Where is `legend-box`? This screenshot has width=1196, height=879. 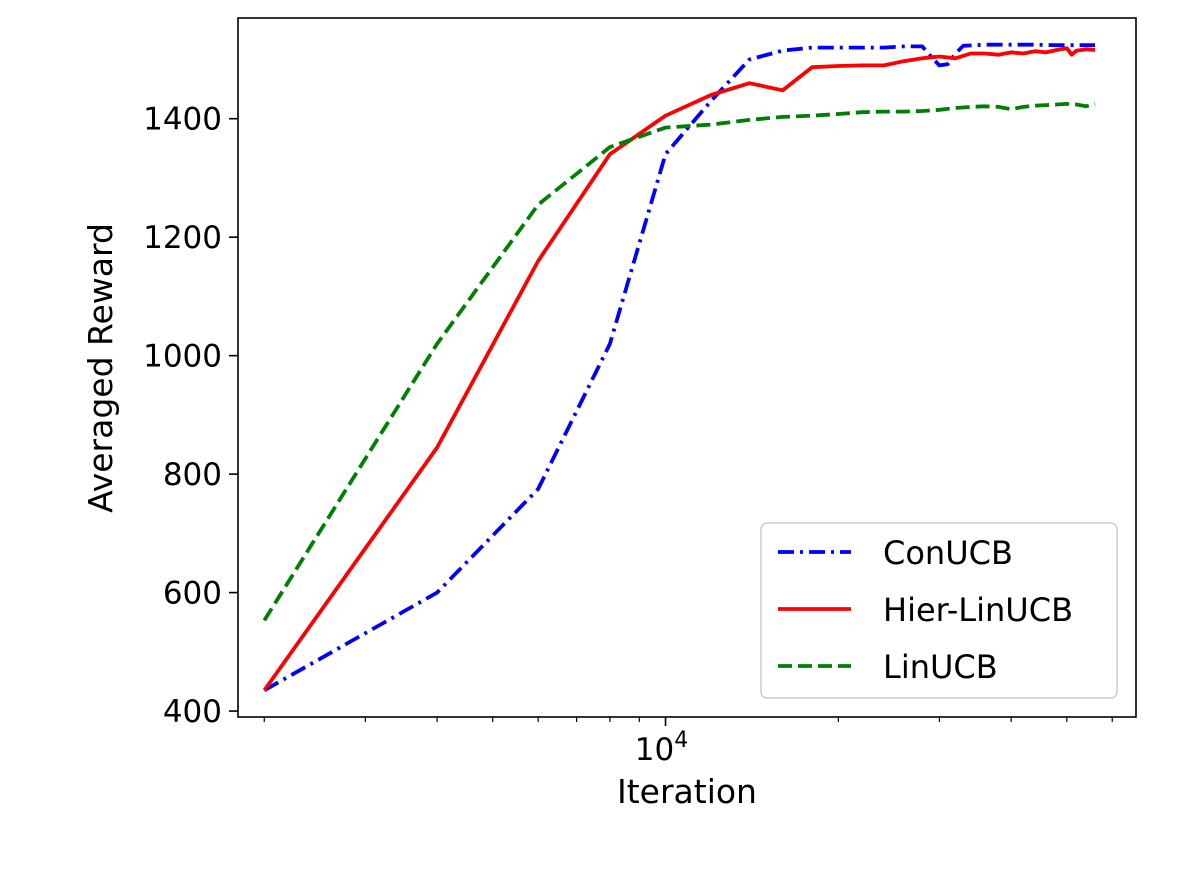 legend-box is located at coordinates (939, 610).